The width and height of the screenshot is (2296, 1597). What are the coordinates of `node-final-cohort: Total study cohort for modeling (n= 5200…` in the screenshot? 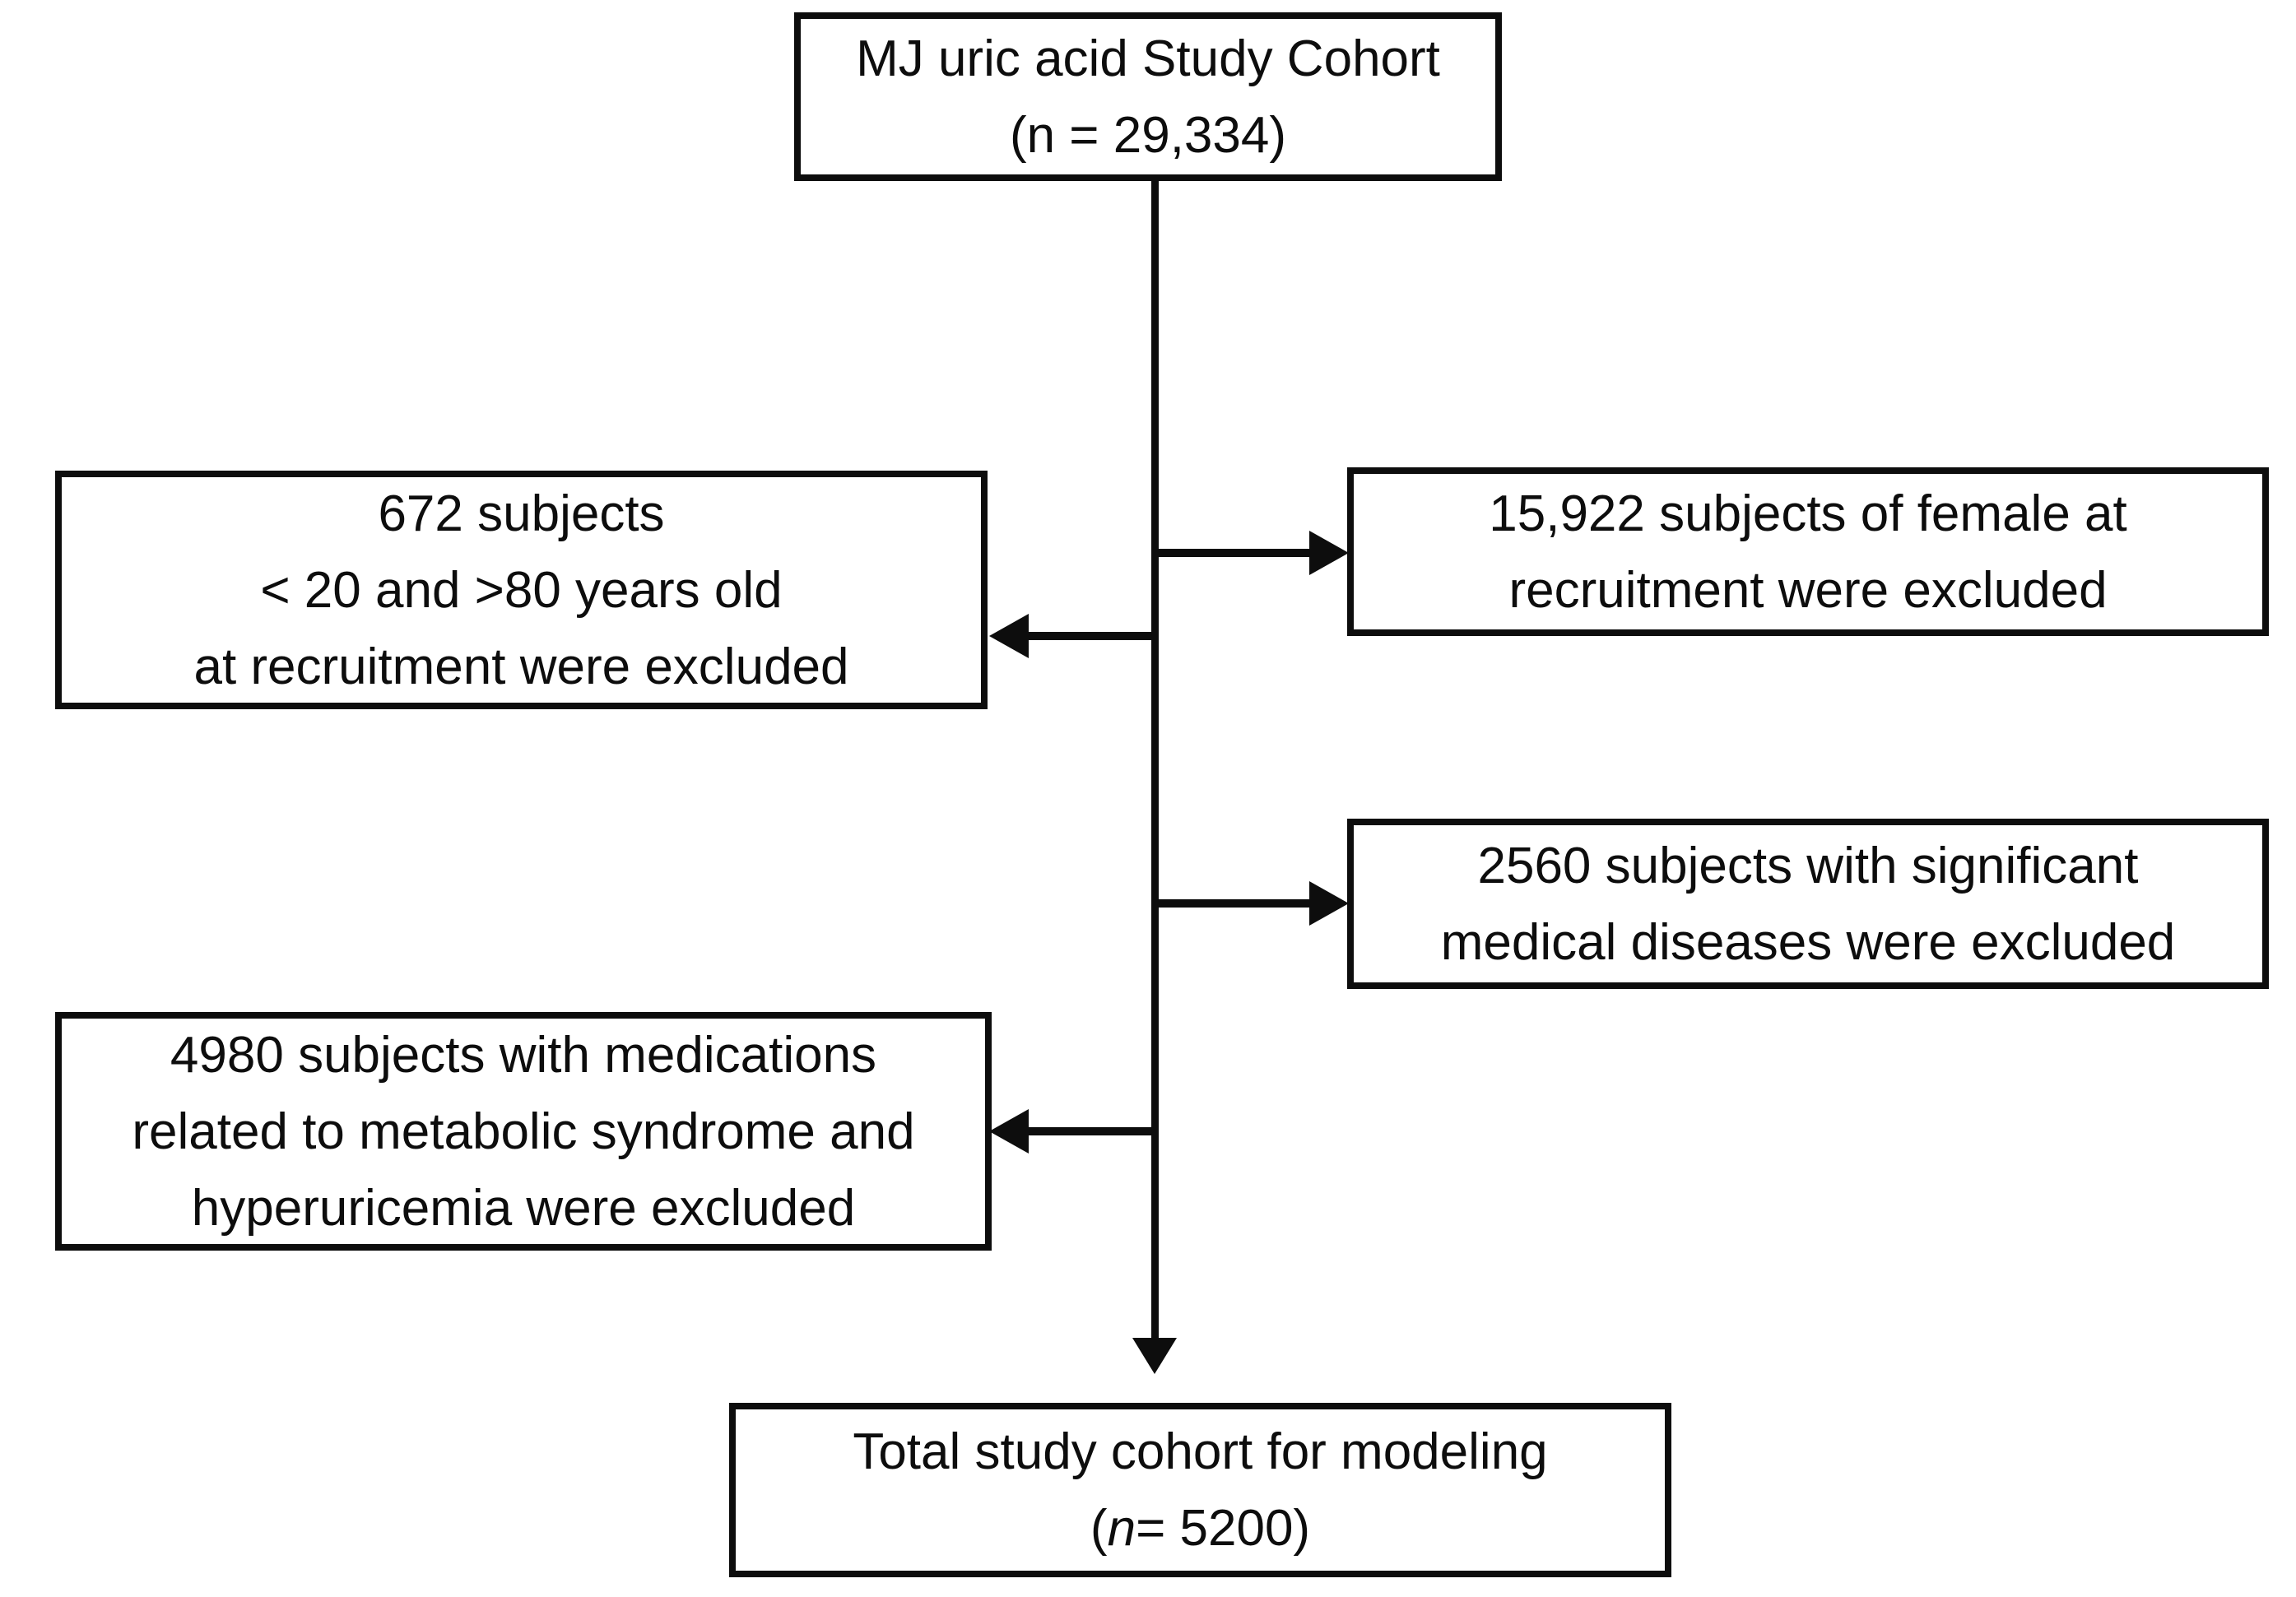 It's located at (1200, 1490).